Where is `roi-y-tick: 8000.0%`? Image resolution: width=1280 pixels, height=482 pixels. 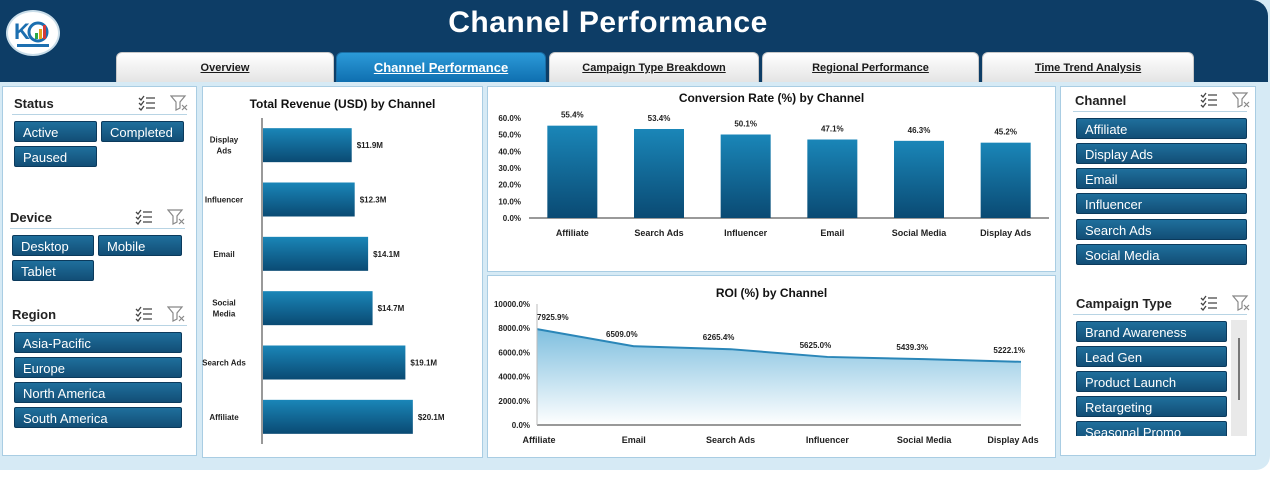
roi-y-tick: 8000.0% is located at coordinates (514, 328).